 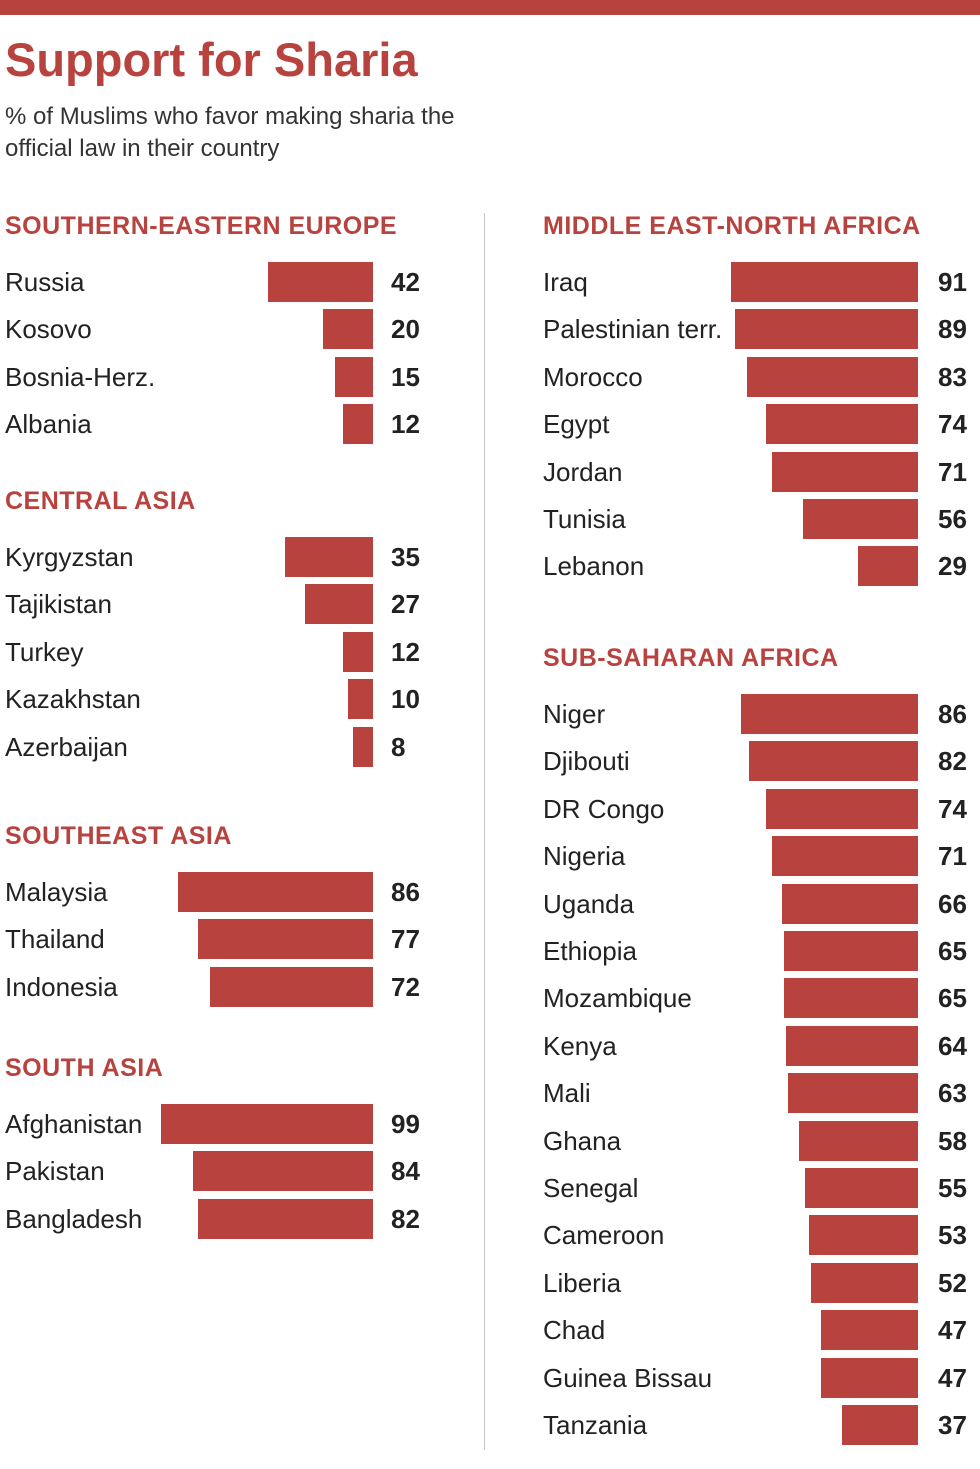 I want to click on region-title: SOUTH ASIA, so click(x=84, y=1068).